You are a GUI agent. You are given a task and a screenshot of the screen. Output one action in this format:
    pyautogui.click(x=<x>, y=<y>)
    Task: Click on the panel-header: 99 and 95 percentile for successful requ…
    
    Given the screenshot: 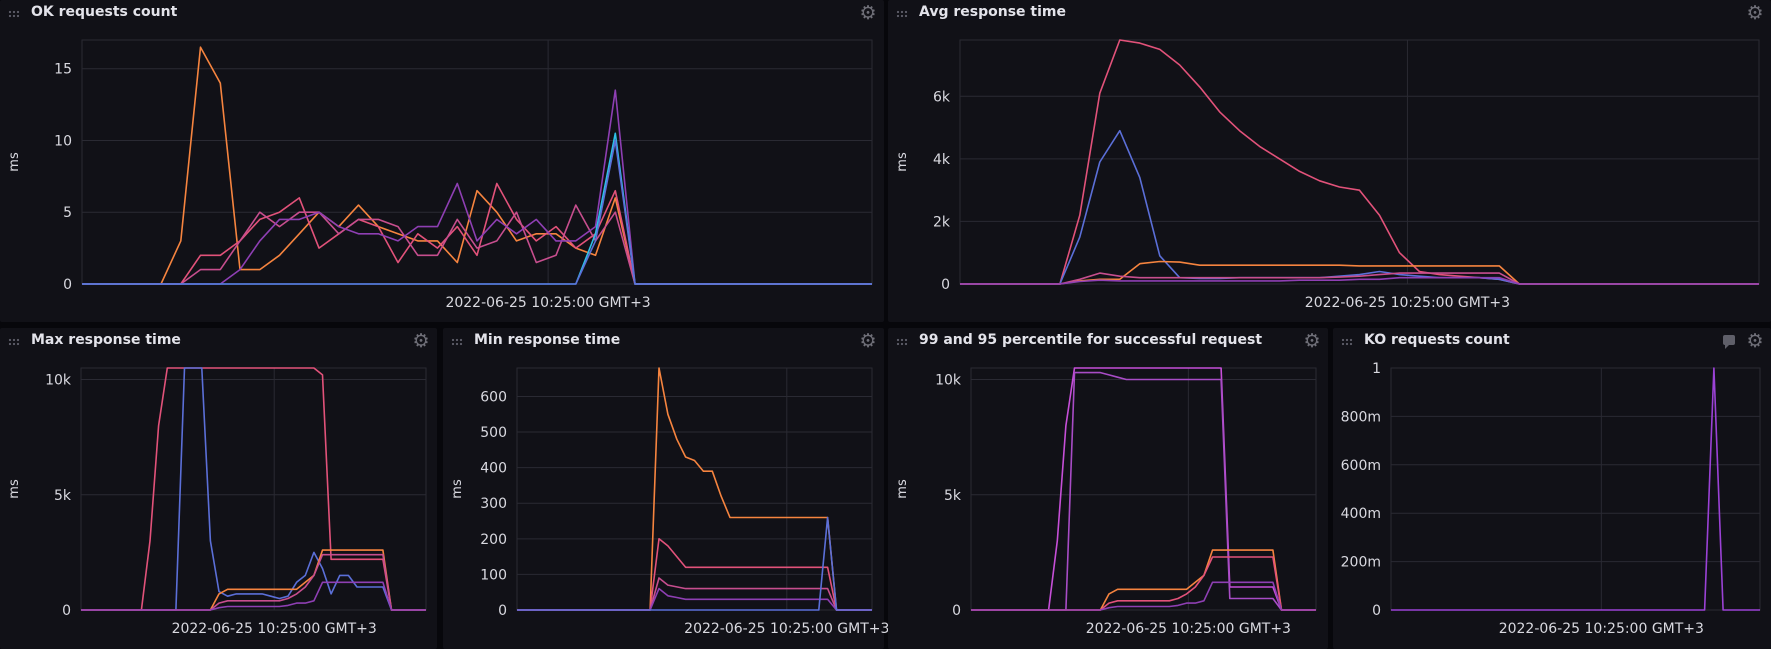 What is the action you would take?
    pyautogui.click(x=1108, y=342)
    